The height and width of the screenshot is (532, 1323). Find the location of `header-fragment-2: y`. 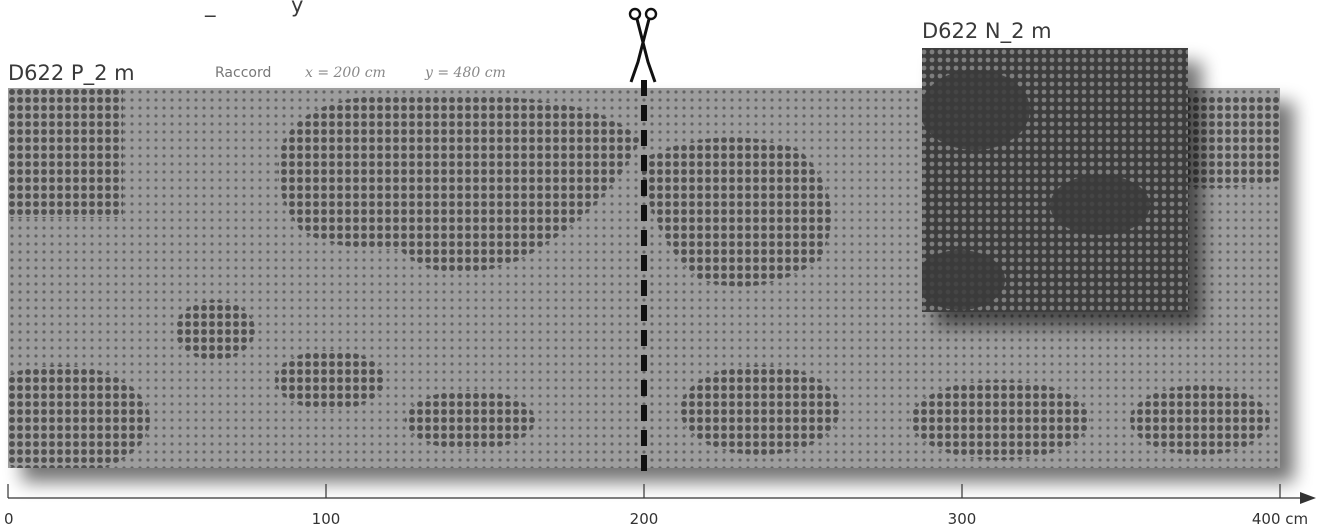

header-fragment-2: y is located at coordinates (297, 8).